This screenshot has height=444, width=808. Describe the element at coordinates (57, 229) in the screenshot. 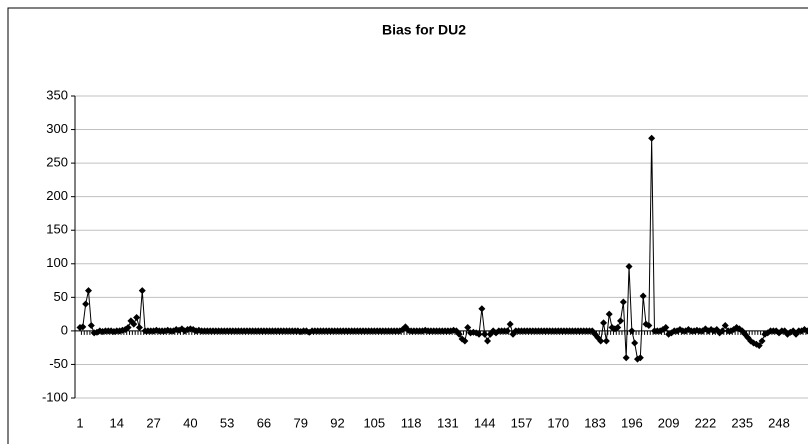

I see `y-tick-label: 150` at that location.